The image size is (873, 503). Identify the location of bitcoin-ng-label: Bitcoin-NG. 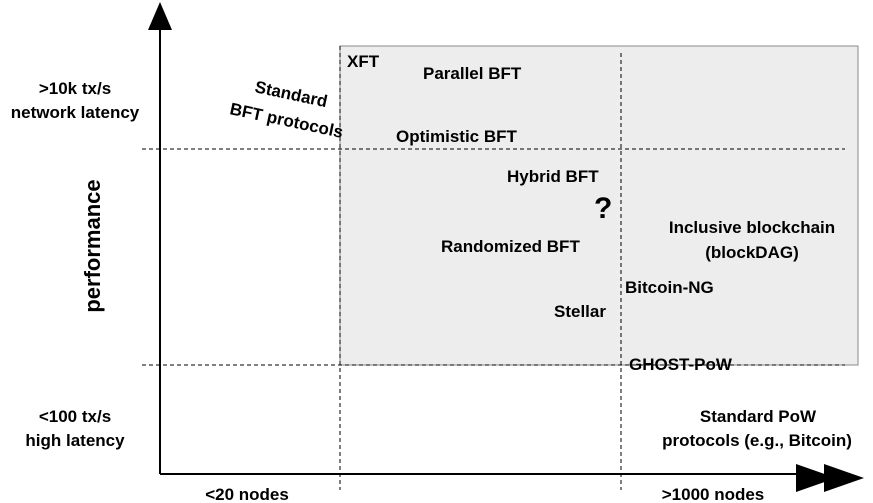
(669, 287).